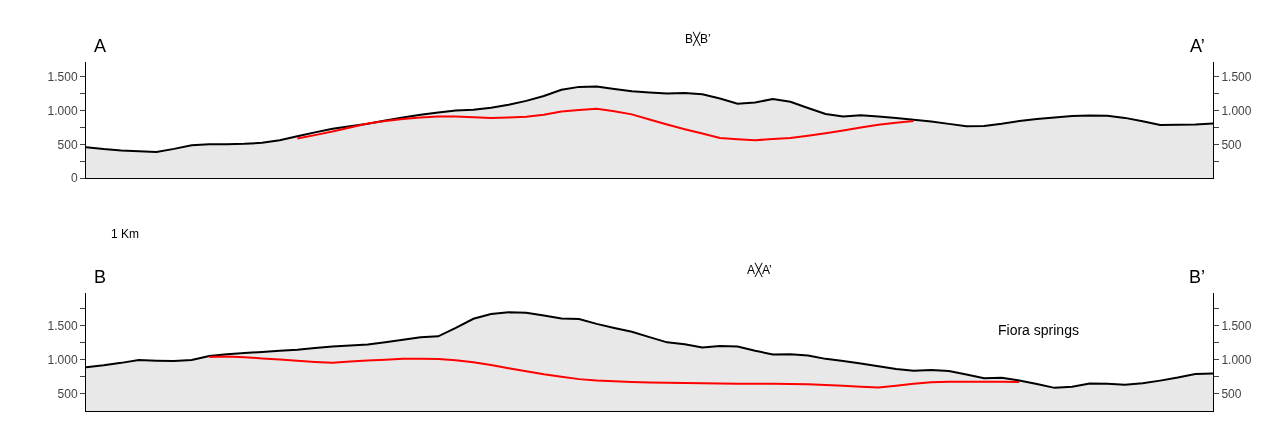 The width and height of the screenshot is (1265, 437). What do you see at coordinates (100, 277) in the screenshot?
I see `text: B` at bounding box center [100, 277].